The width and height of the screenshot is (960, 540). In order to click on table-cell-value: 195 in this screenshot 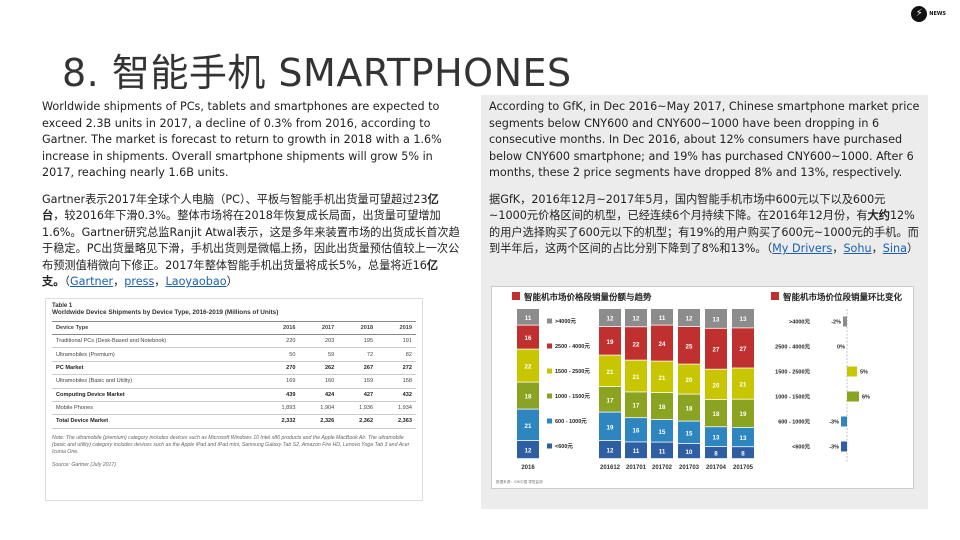, I will do `click(358, 341)`.